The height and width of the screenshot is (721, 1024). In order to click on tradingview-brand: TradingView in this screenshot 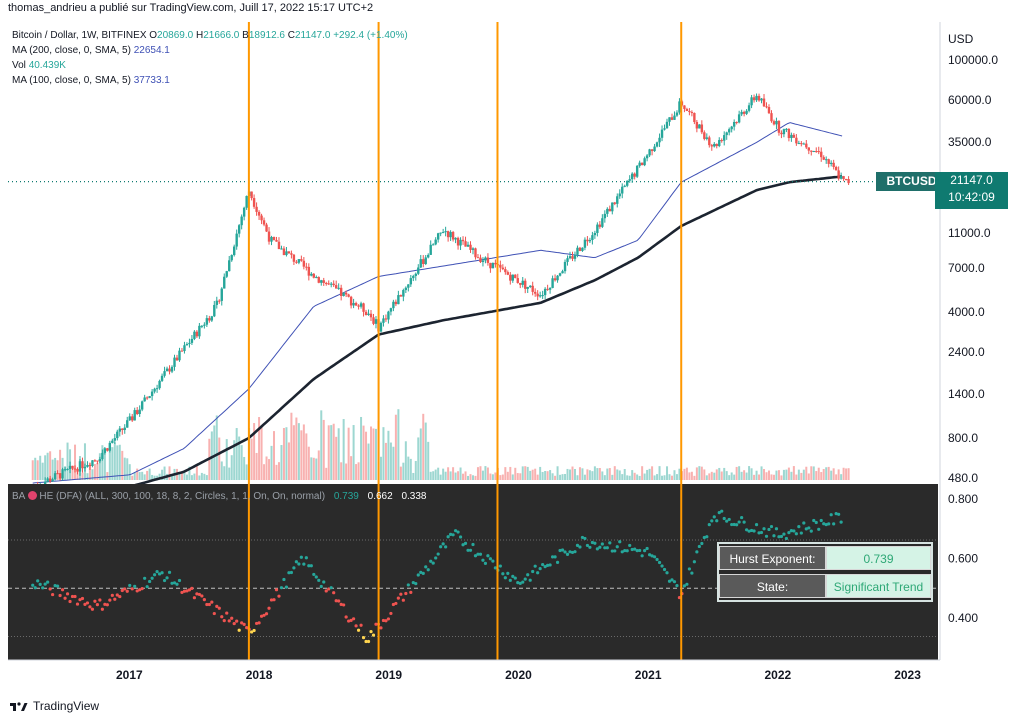, I will do `click(54, 706)`.